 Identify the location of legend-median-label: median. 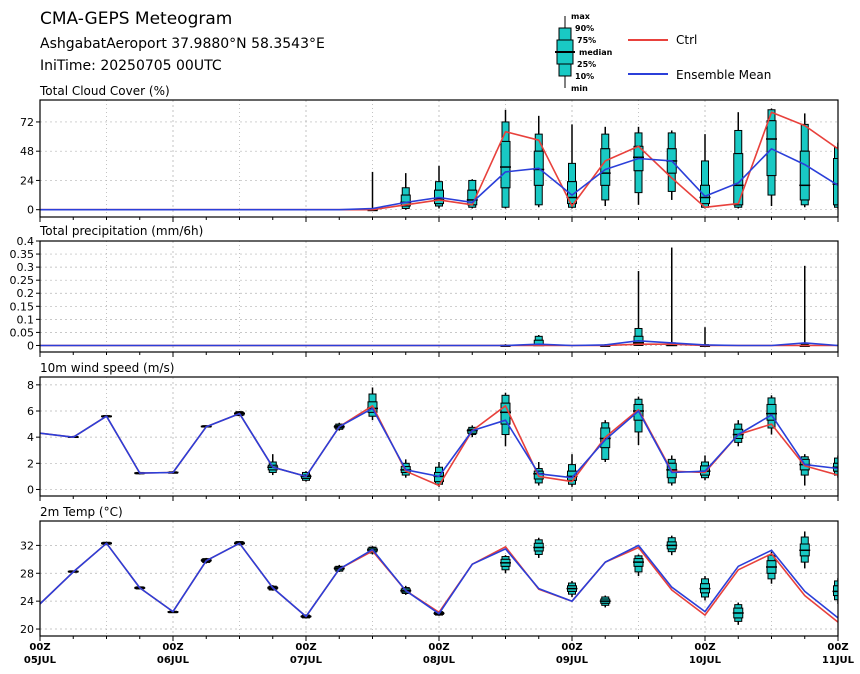
(596, 52).